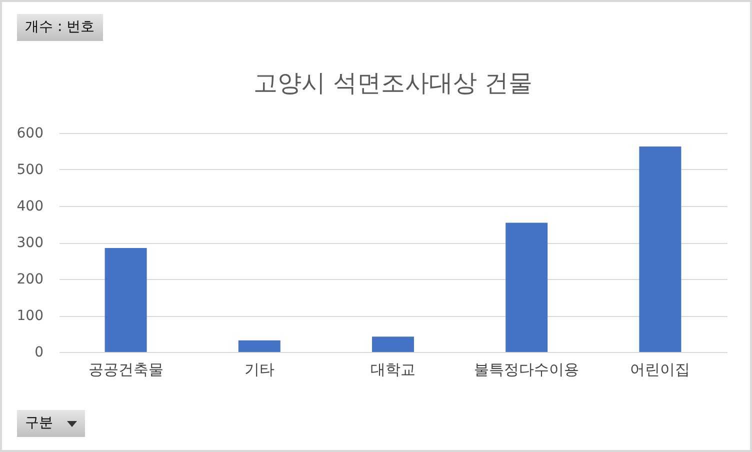  I want to click on y-tick-label: 300, so click(30, 243).